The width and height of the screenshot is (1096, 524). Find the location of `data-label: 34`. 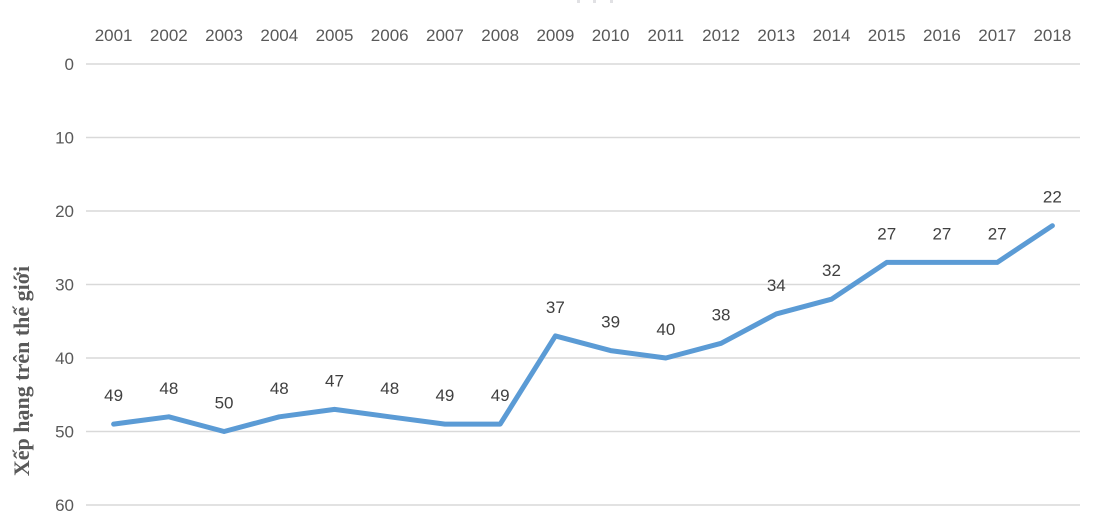

data-label: 34 is located at coordinates (776, 285).